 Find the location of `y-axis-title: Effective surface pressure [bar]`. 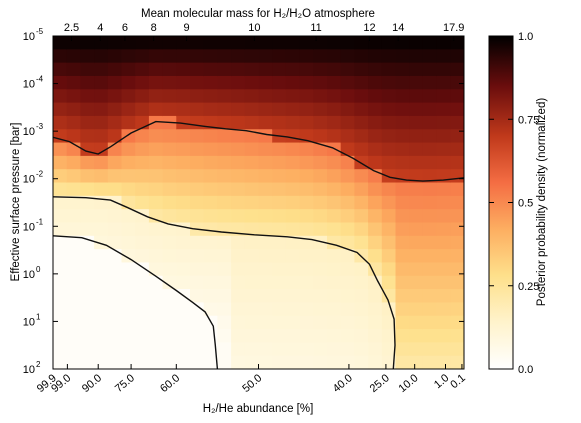

y-axis-title: Effective surface pressure [bar] is located at coordinates (16, 202).